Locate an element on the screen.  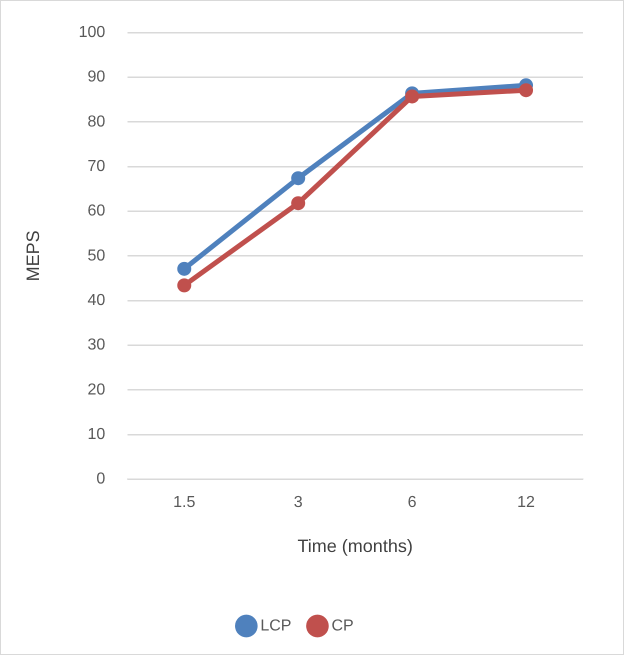
x-tick-label: 12 is located at coordinates (526, 503).